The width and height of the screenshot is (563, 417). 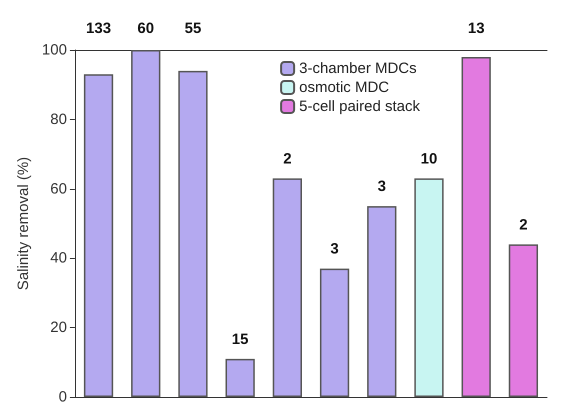 I want to click on annotation: 13, so click(x=476, y=28).